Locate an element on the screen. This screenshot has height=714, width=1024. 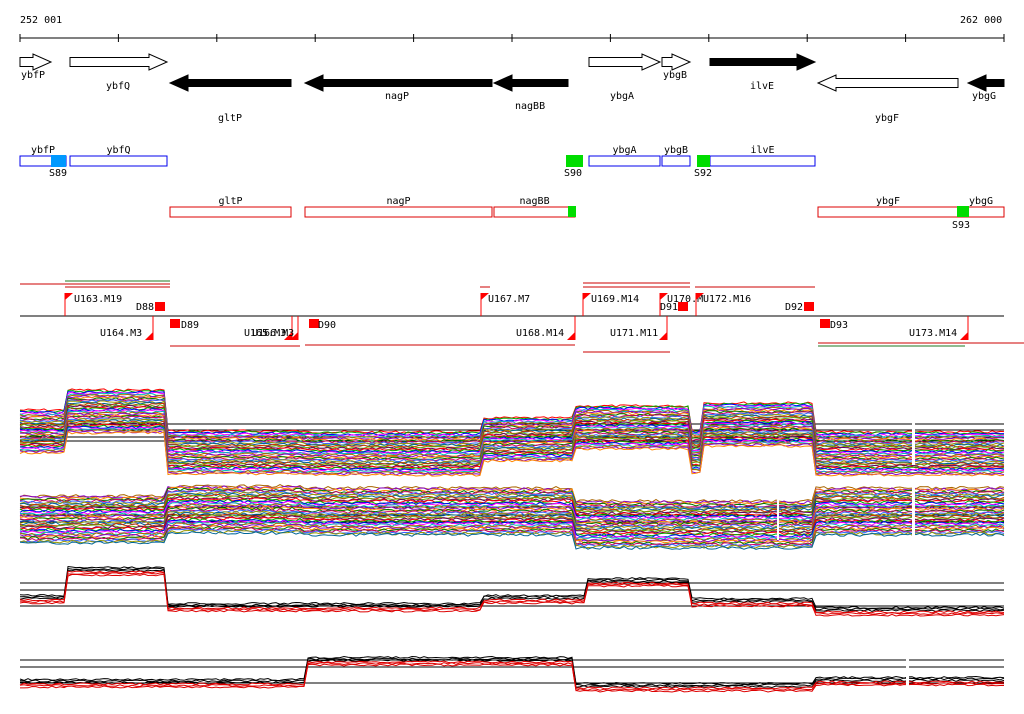
coordinate-ruler: 252 001 262 000 is located at coordinates (512, 28).